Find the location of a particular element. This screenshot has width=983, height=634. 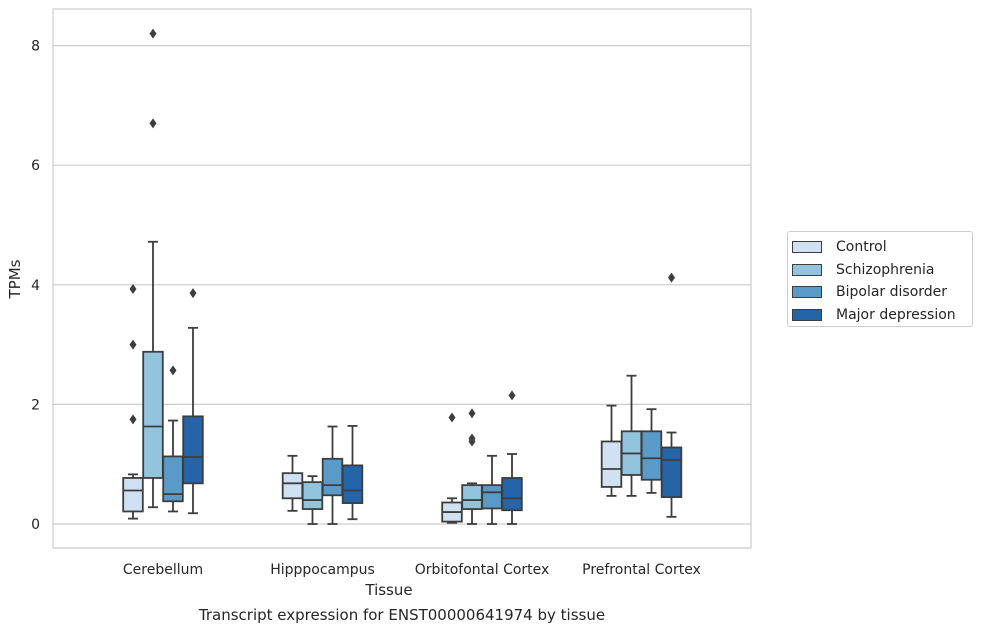

x-tick-label: Cerebellum is located at coordinates (163, 570).